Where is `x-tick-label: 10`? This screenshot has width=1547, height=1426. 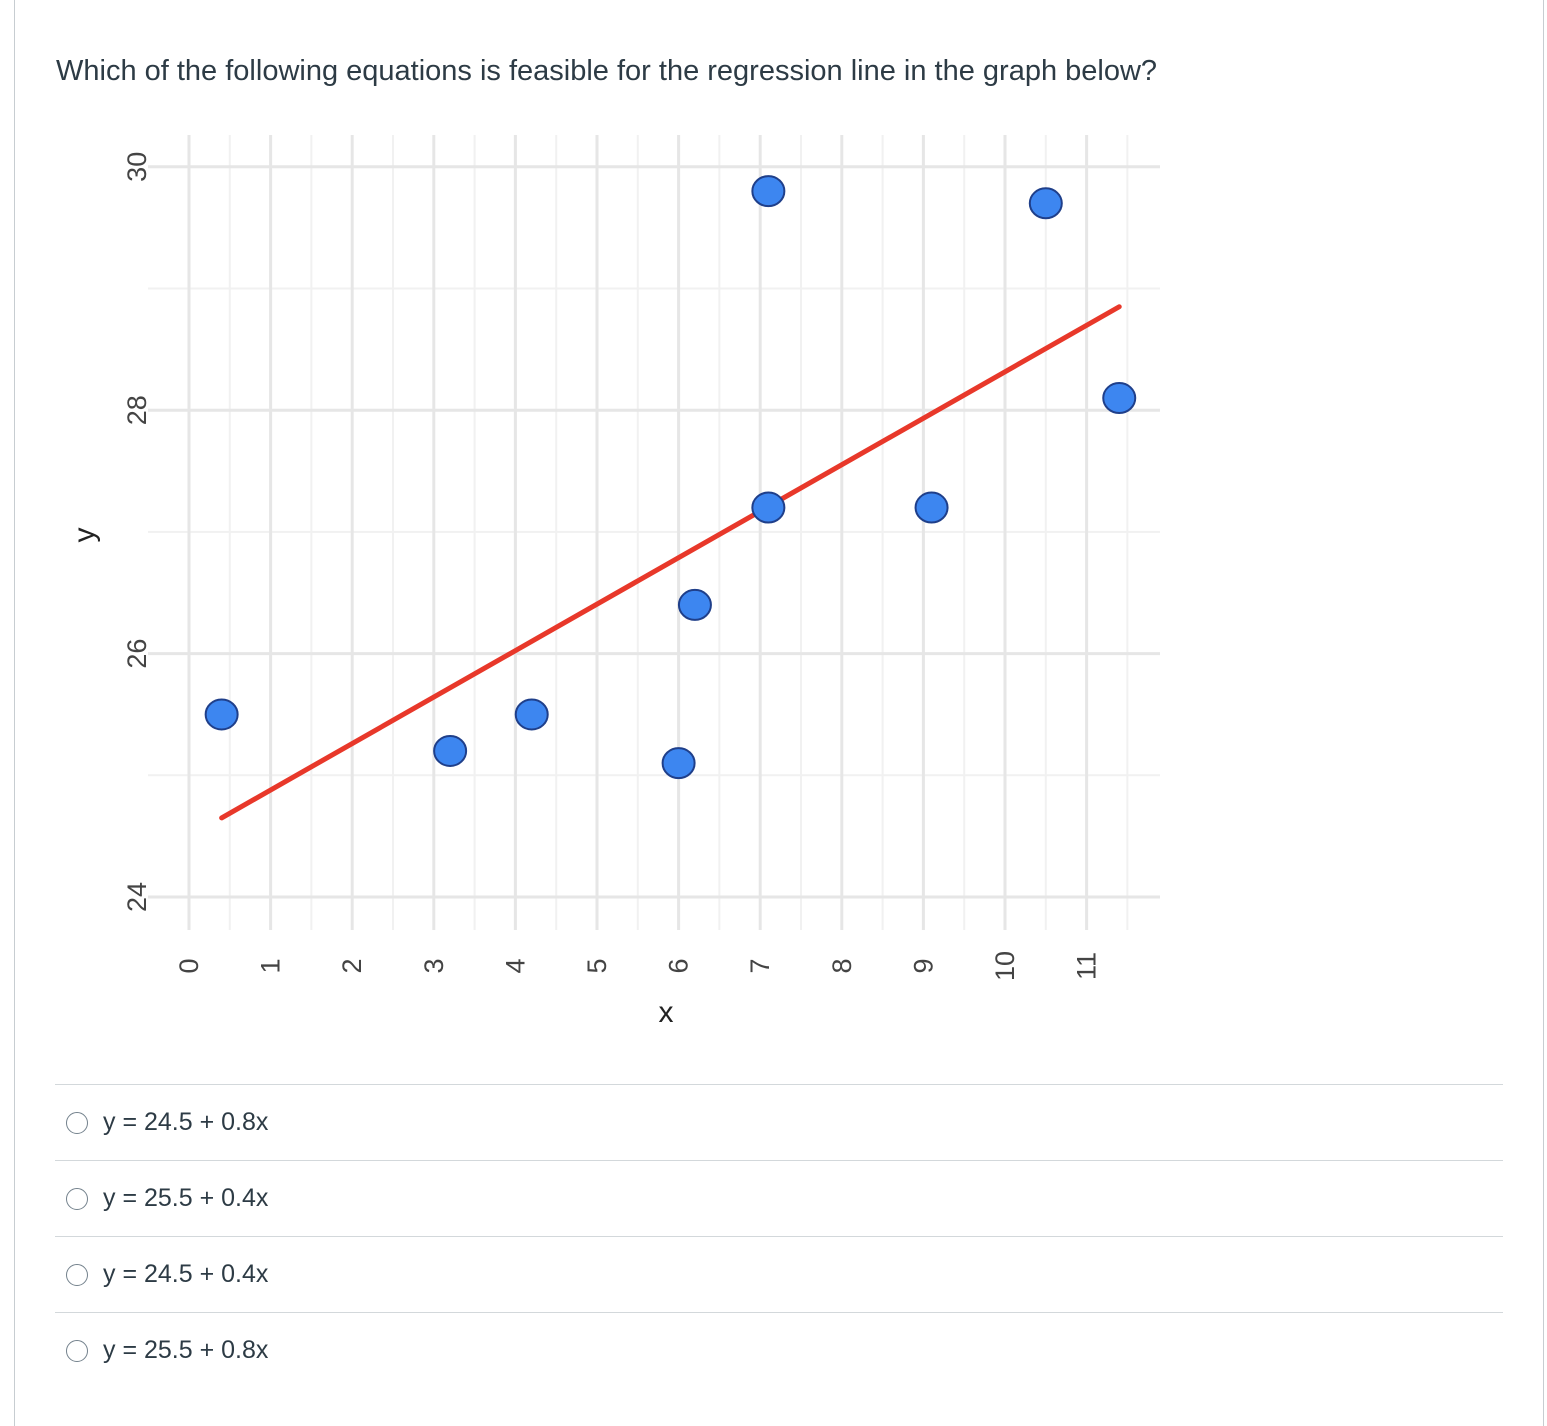 x-tick-label: 10 is located at coordinates (1005, 966).